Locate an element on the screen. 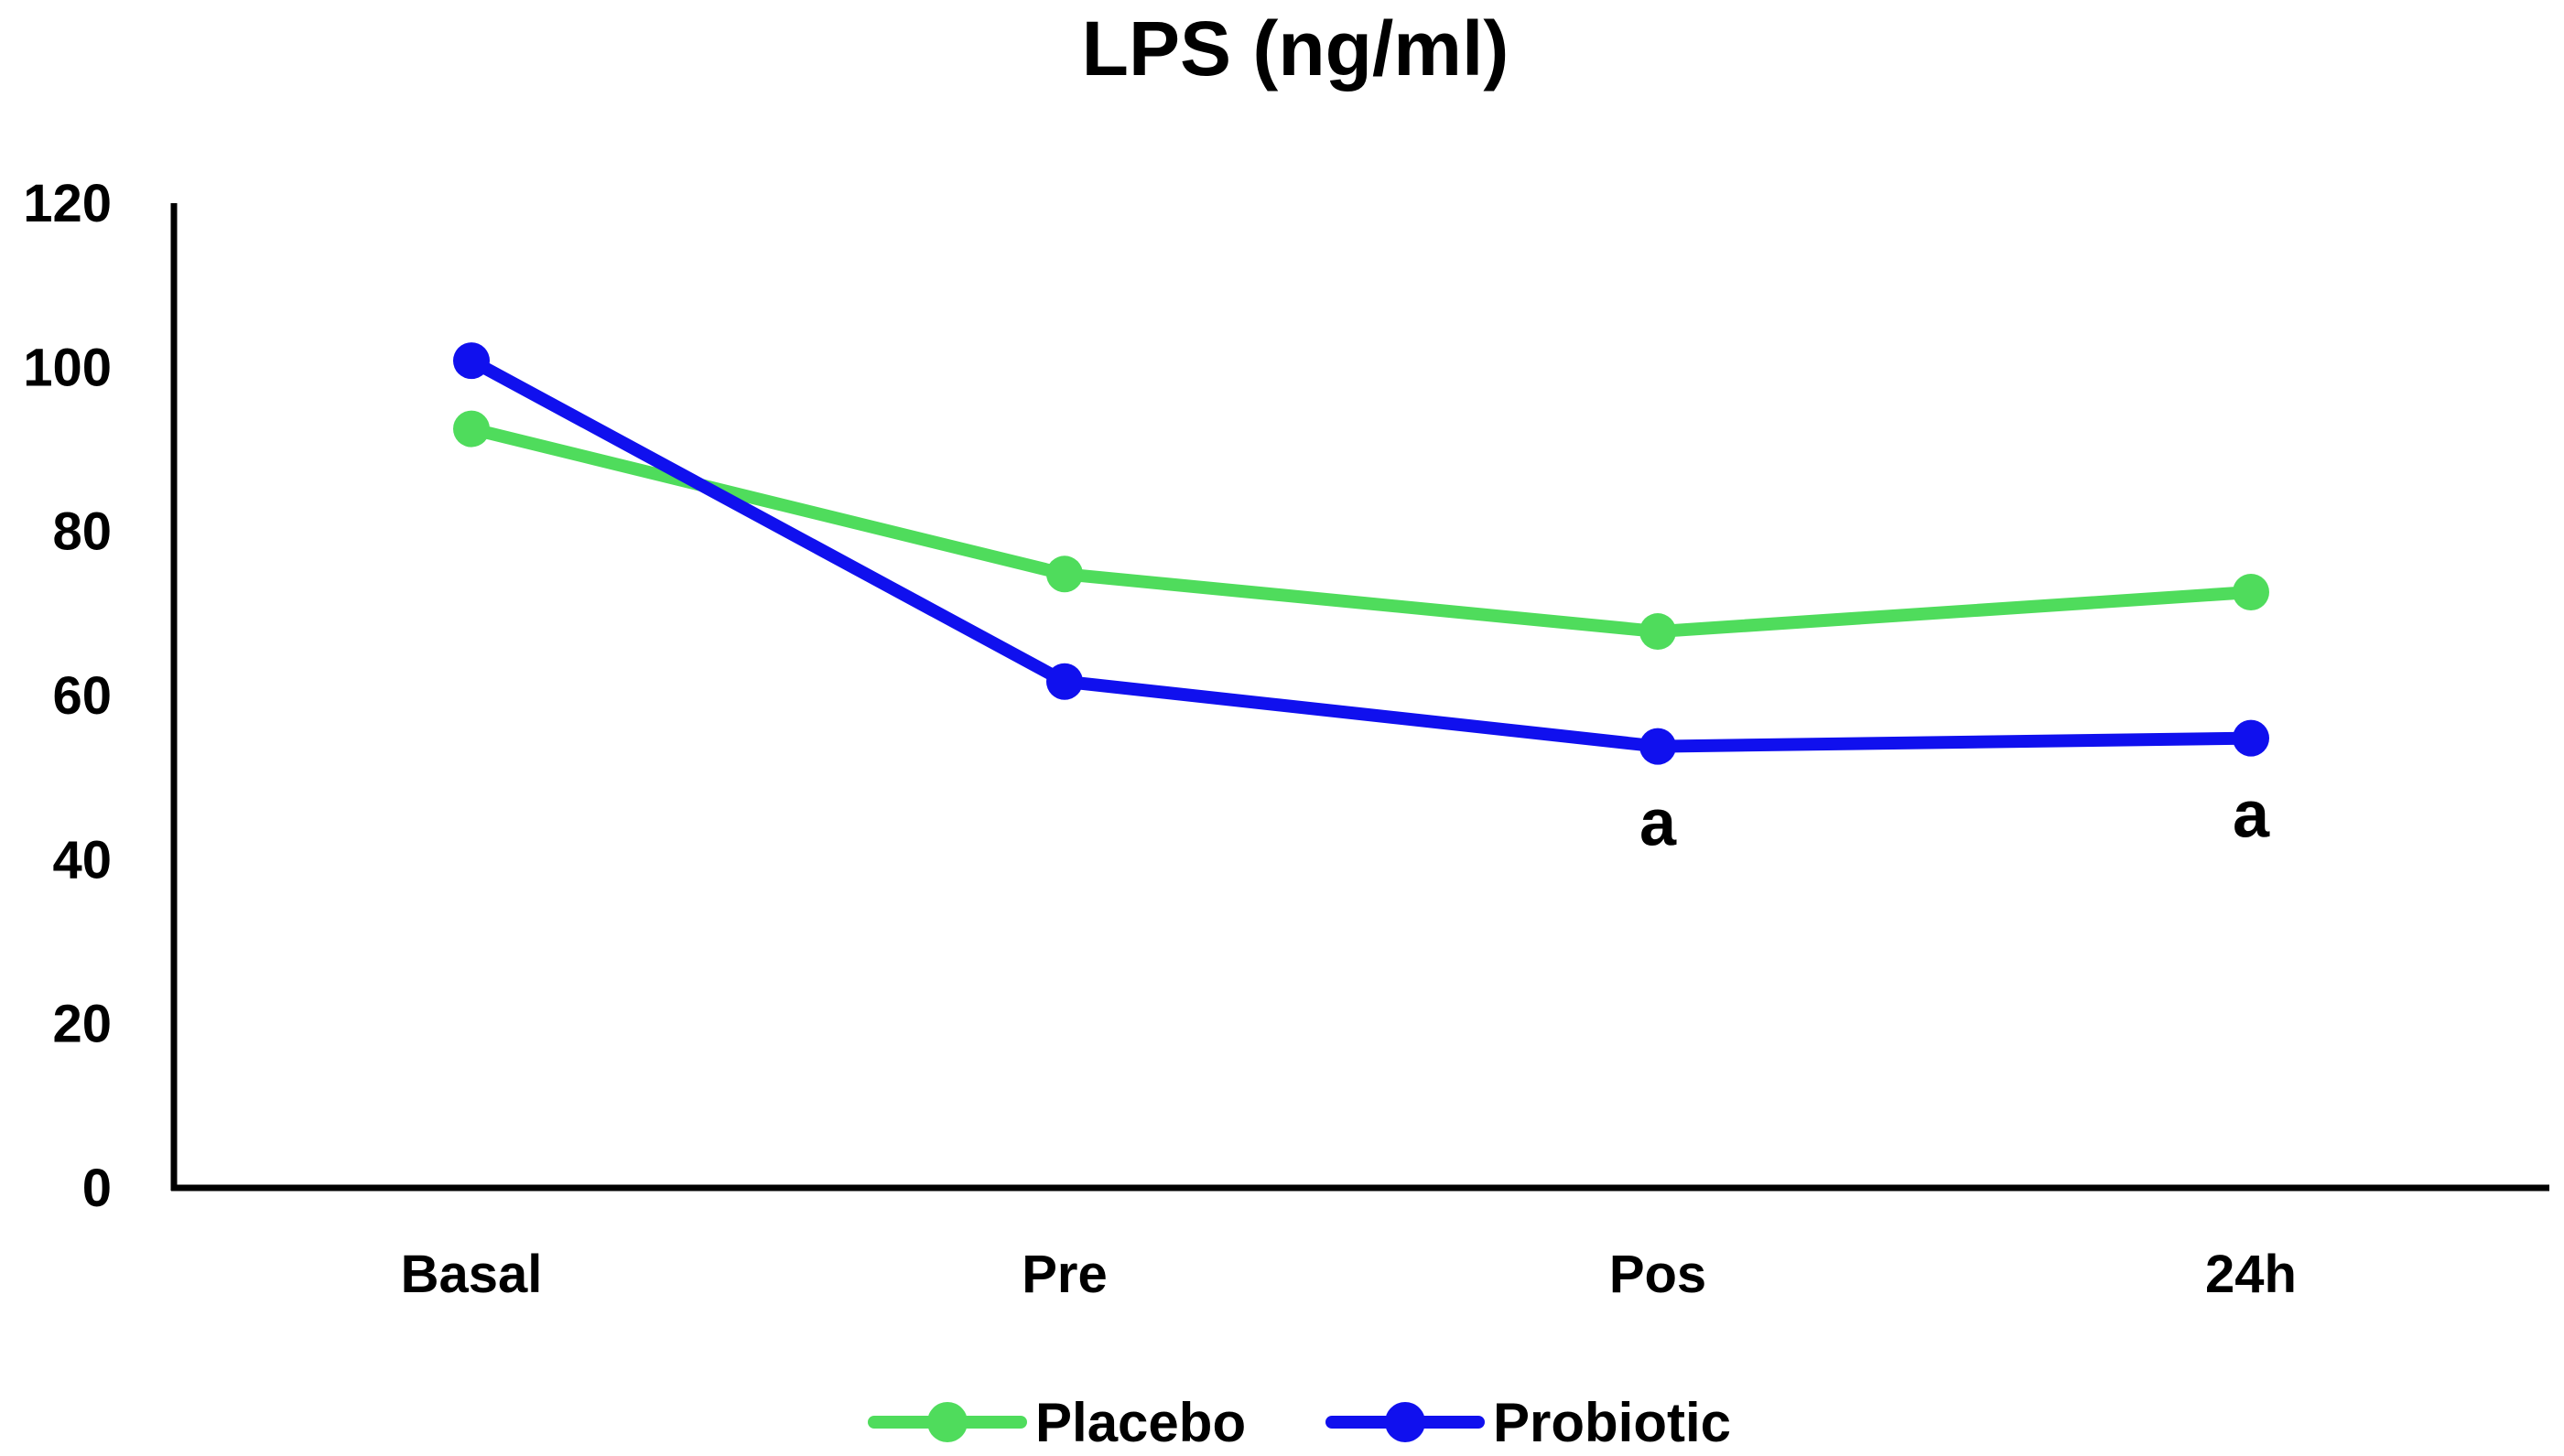  legend-item-probiotic: Probiotic is located at coordinates (1528, 1422).